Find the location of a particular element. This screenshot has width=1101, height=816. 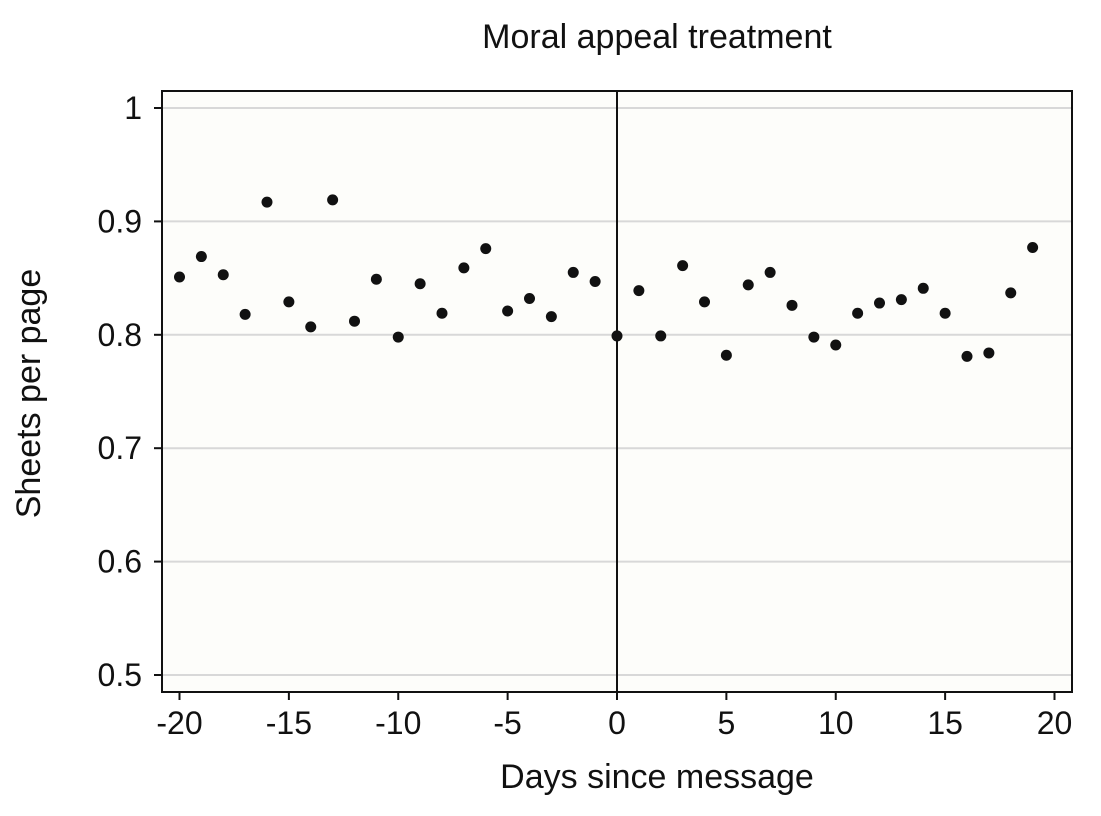

y-tick-label: 0.7 is located at coordinates (120, 448).